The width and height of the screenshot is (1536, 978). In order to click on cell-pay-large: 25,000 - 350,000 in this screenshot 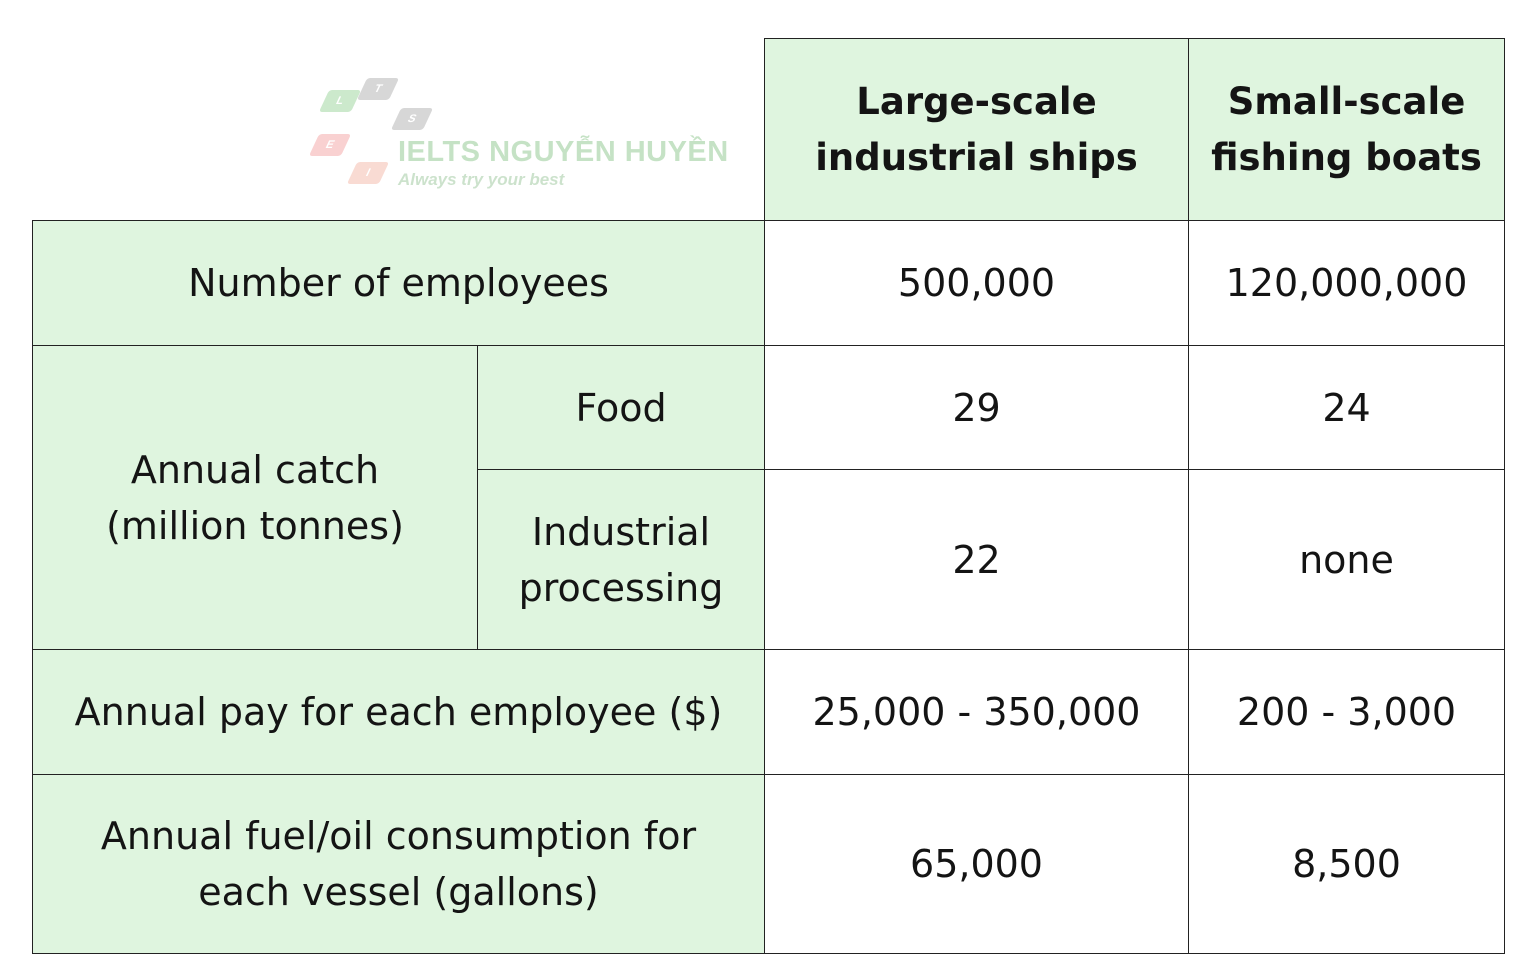, I will do `click(976, 711)`.